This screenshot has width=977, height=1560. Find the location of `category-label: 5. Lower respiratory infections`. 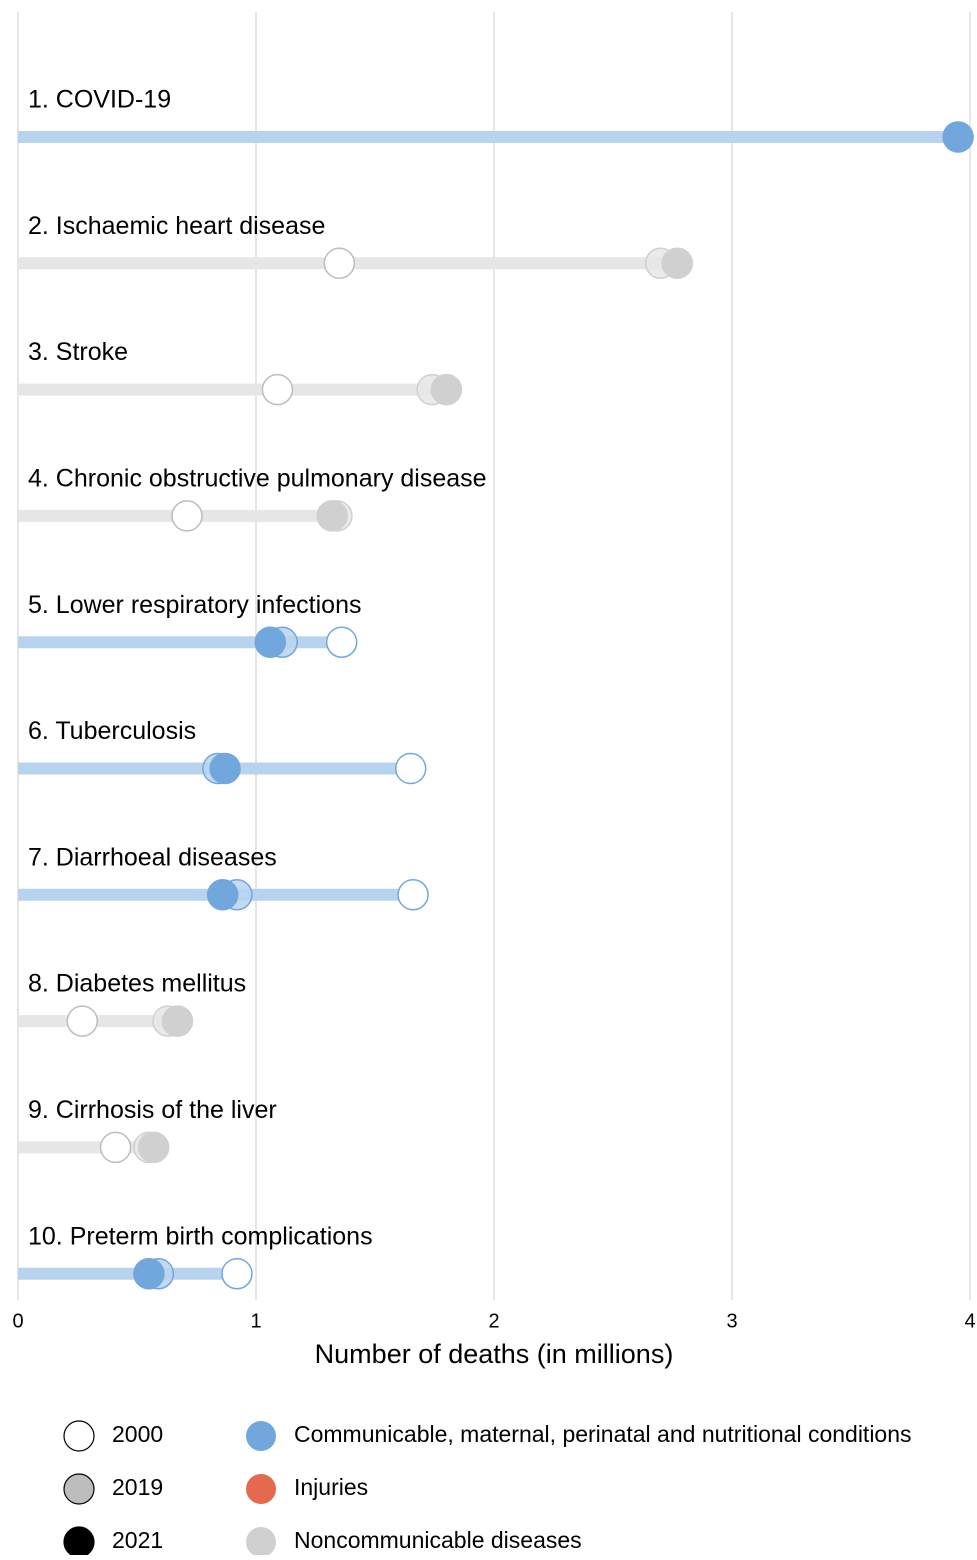

category-label: 5. Lower respiratory infections is located at coordinates (194, 605).